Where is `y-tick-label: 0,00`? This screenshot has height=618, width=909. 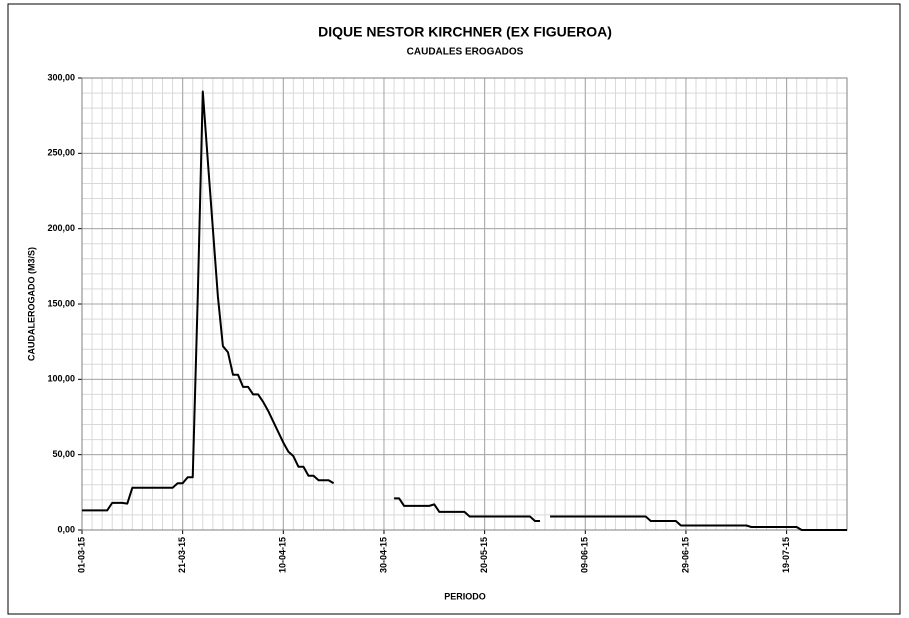
y-tick-label: 0,00 is located at coordinates (66, 529).